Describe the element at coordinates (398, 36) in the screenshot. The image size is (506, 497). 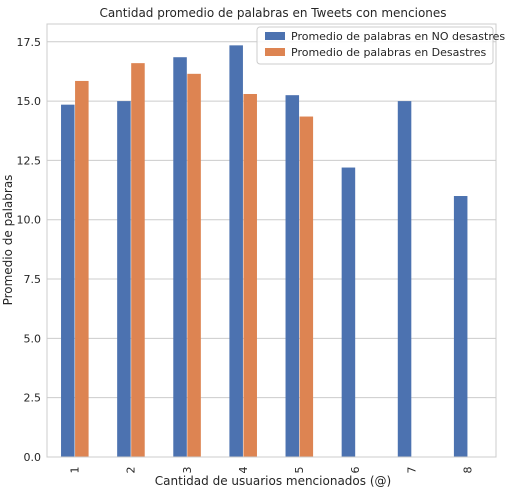
I see `legend-label: Promedio de palabras en NO desastres` at that location.